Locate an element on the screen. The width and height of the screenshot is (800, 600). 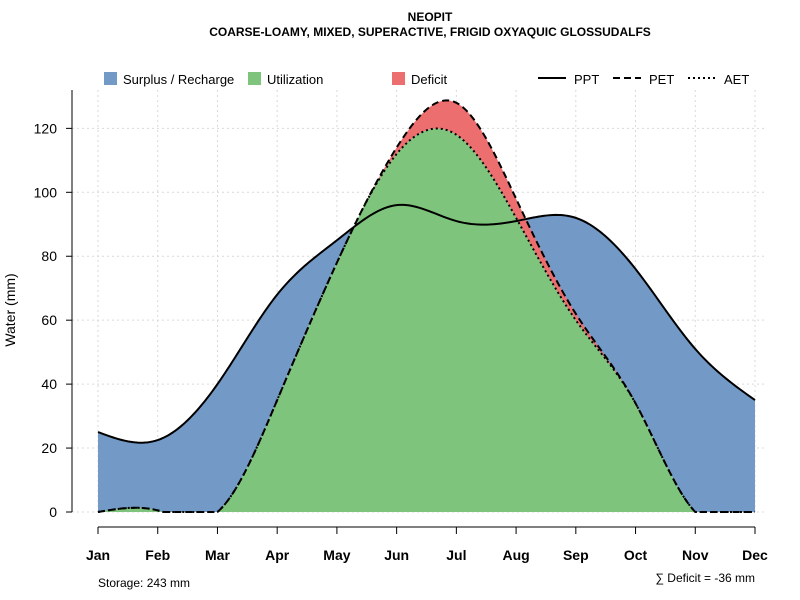
legend-swatch-utilization is located at coordinates (254, 78).